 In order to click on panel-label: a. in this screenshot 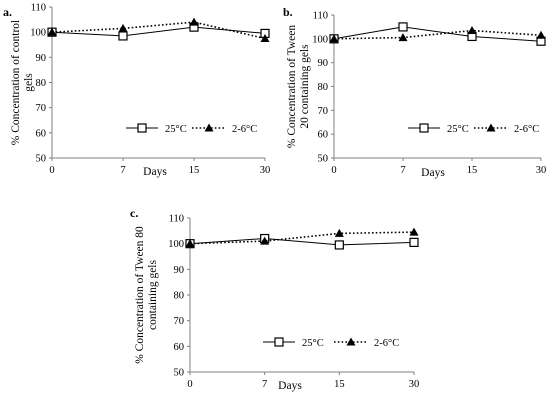, I will do `click(7, 12)`.